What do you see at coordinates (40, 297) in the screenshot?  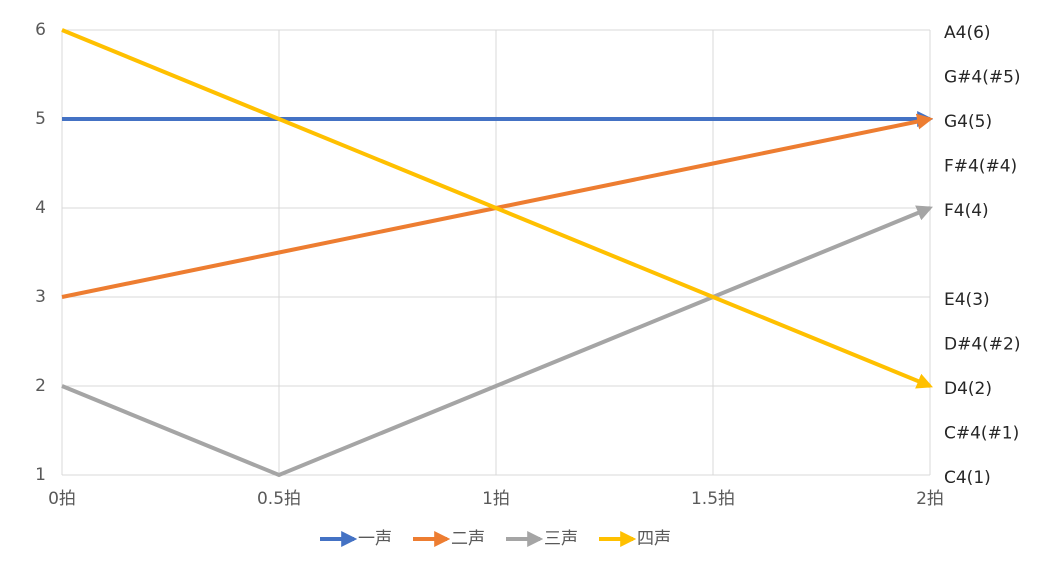 I see `y-tick-label: 3` at bounding box center [40, 297].